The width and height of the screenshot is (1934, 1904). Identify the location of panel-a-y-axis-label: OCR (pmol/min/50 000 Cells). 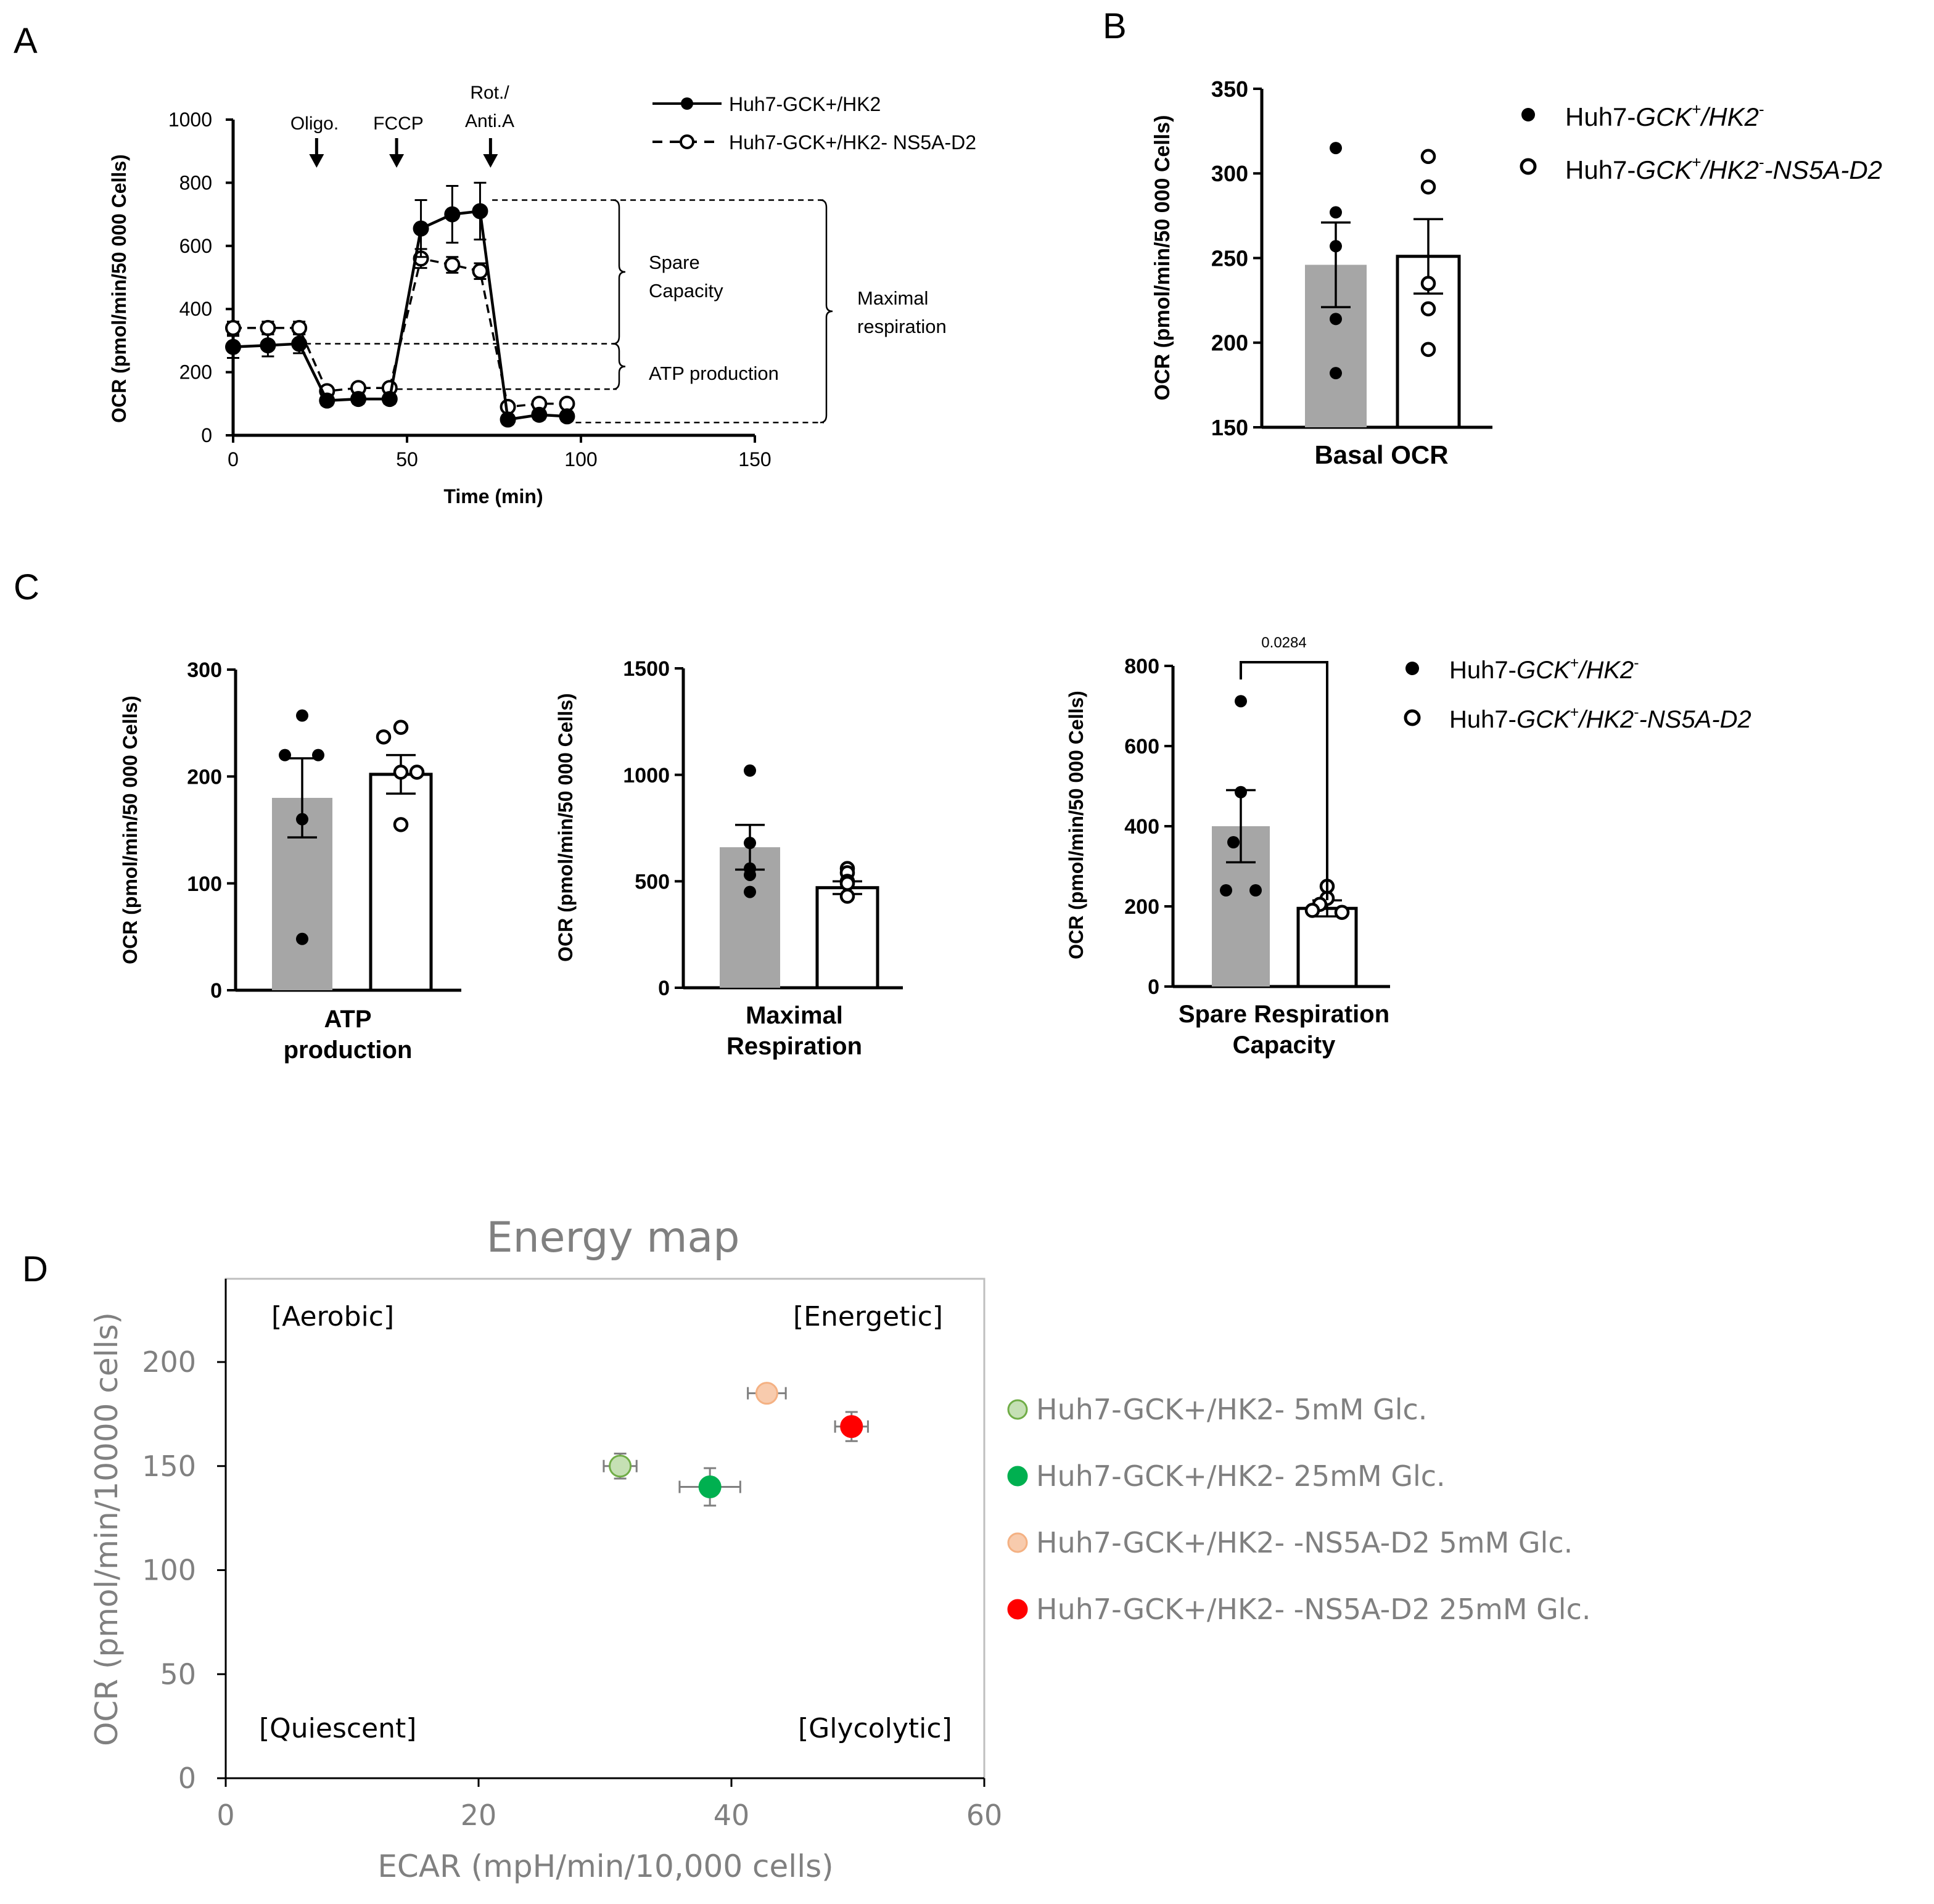
(119, 288).